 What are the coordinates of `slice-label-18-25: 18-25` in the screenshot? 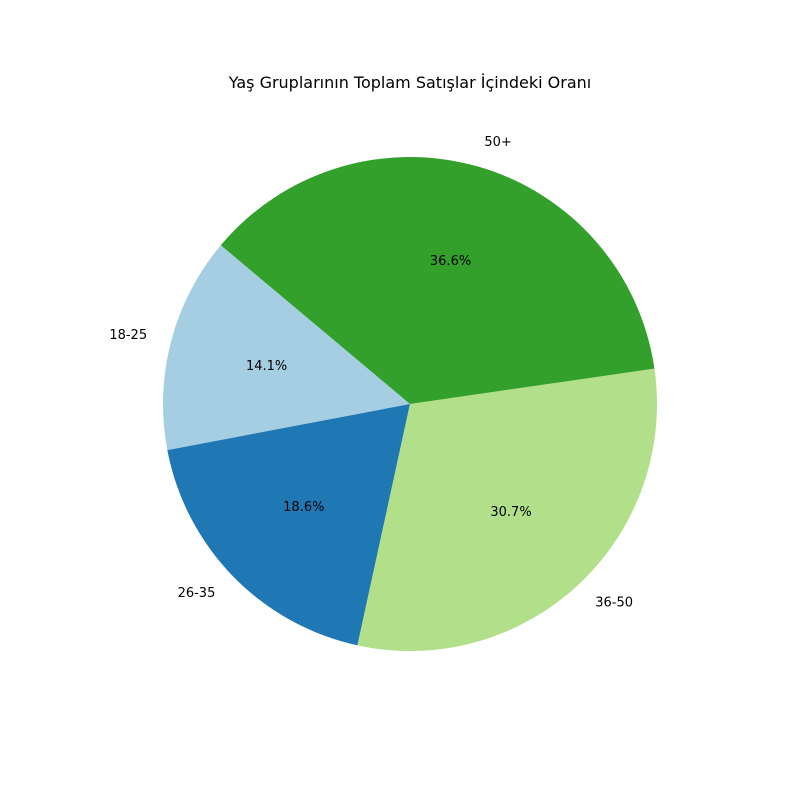 It's located at (128, 335).